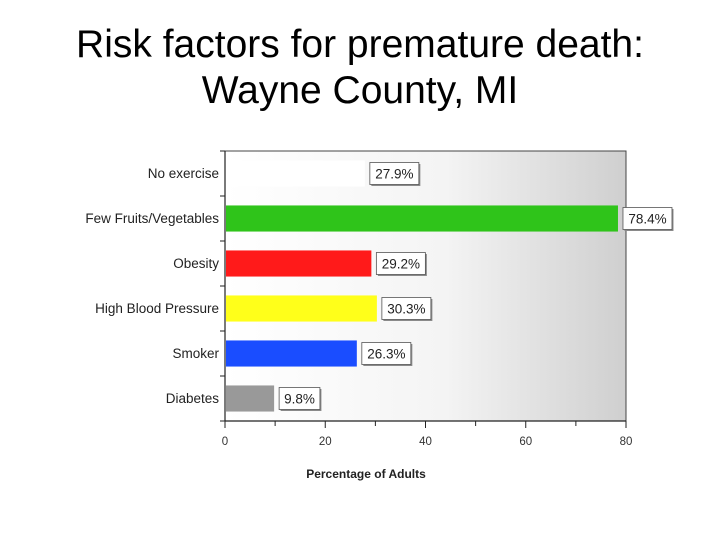  What do you see at coordinates (626, 442) in the screenshot?
I see `x-tick-label: 80` at bounding box center [626, 442].